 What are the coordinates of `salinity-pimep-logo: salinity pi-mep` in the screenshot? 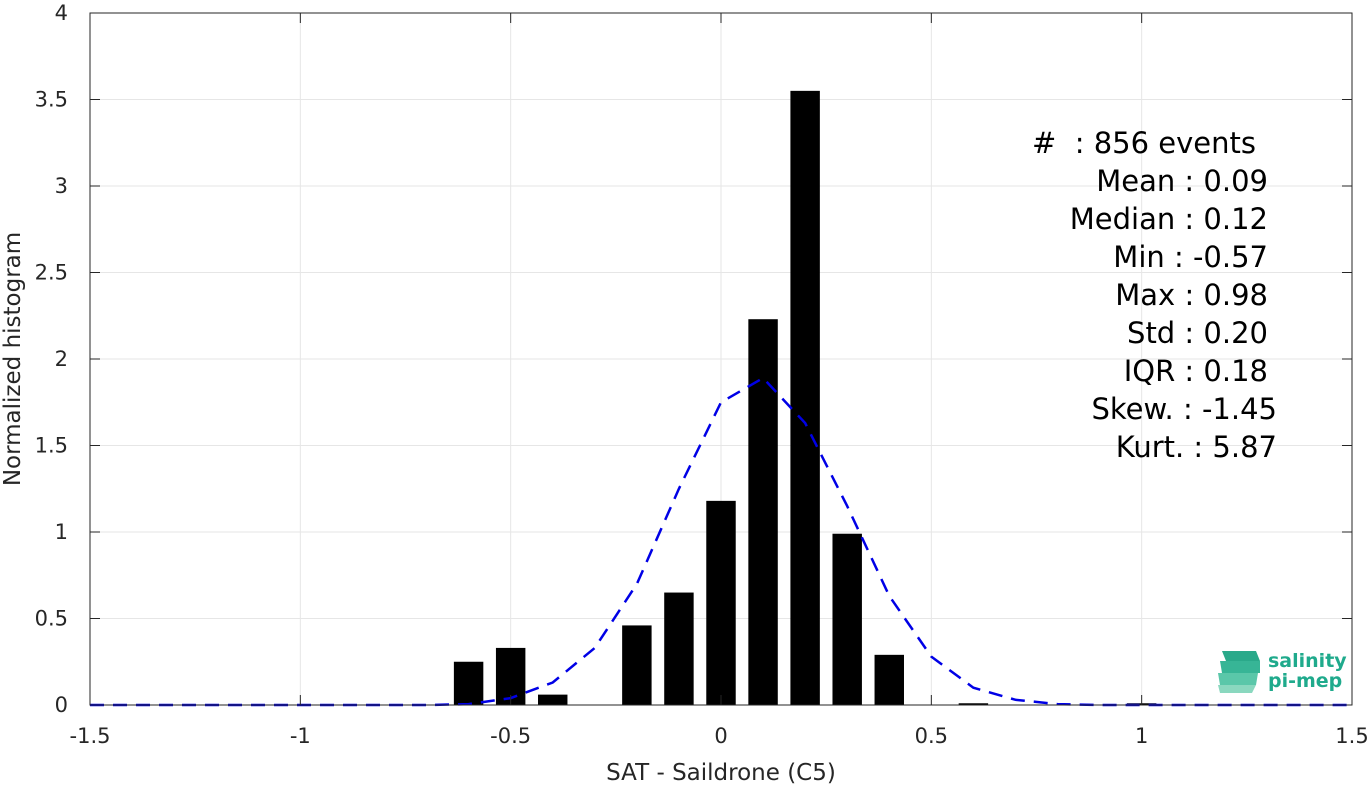 It's located at (1281, 672).